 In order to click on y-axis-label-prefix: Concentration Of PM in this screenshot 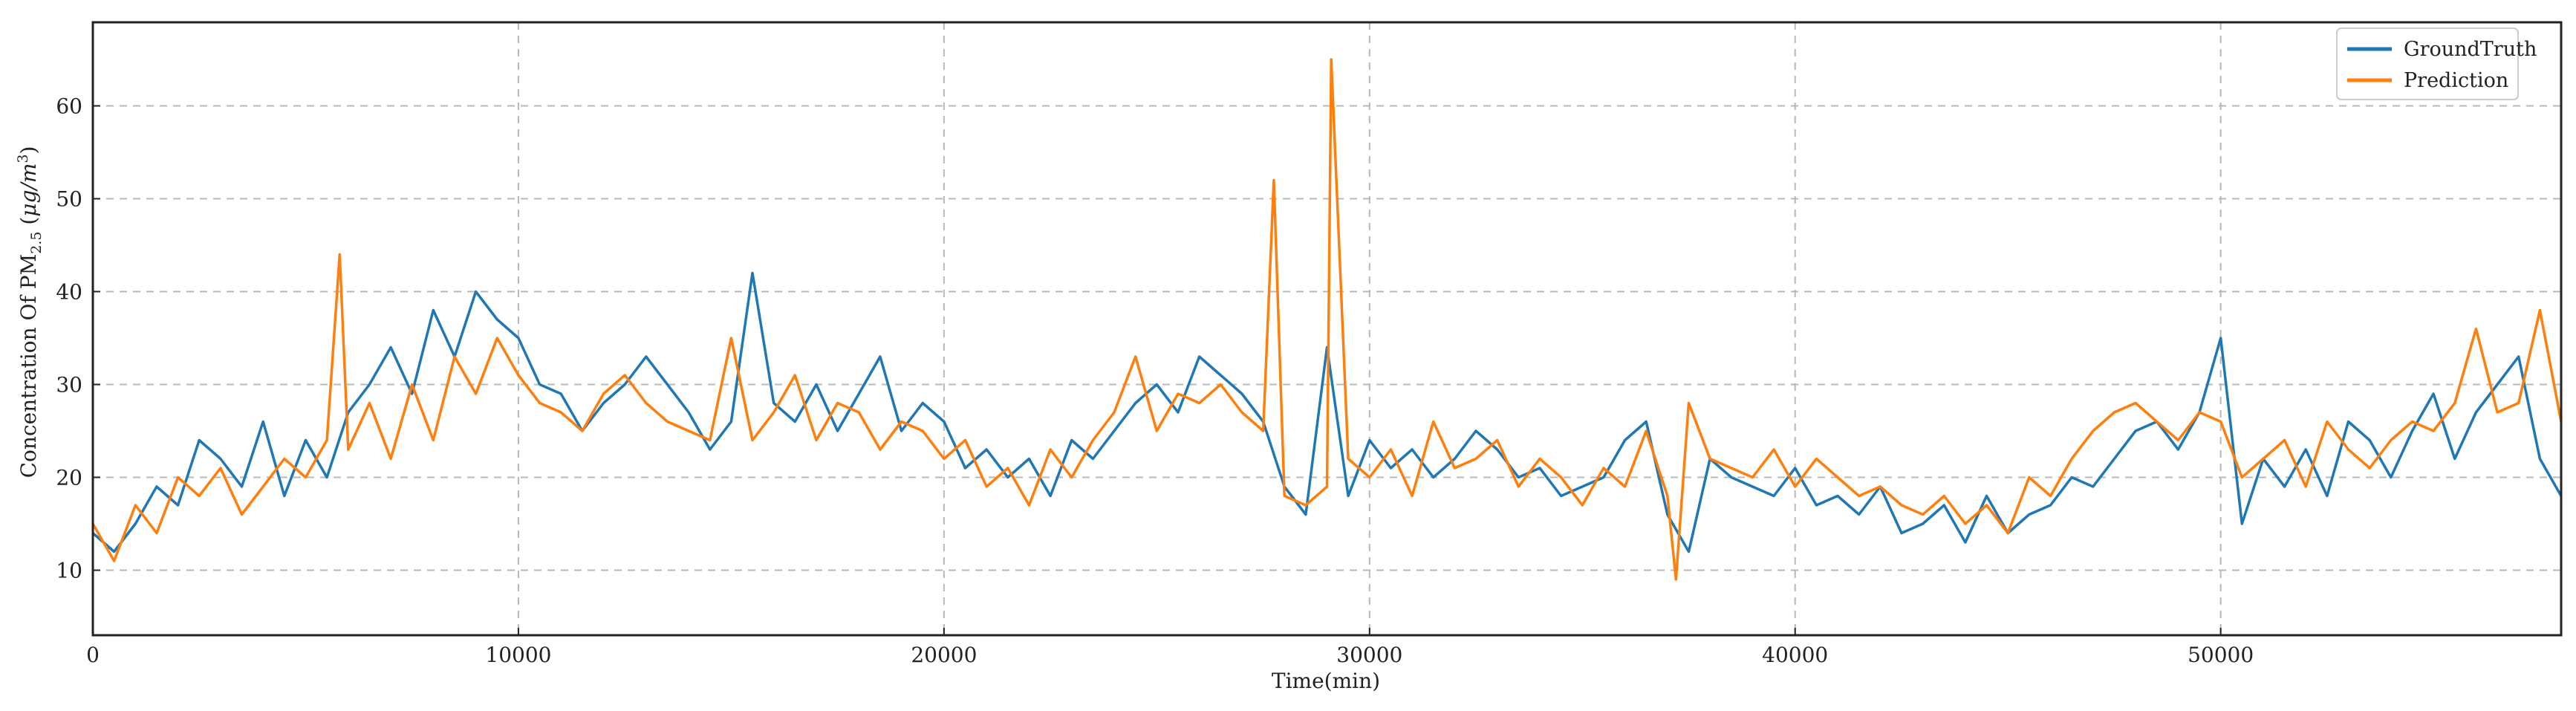, I will do `click(28, 366)`.